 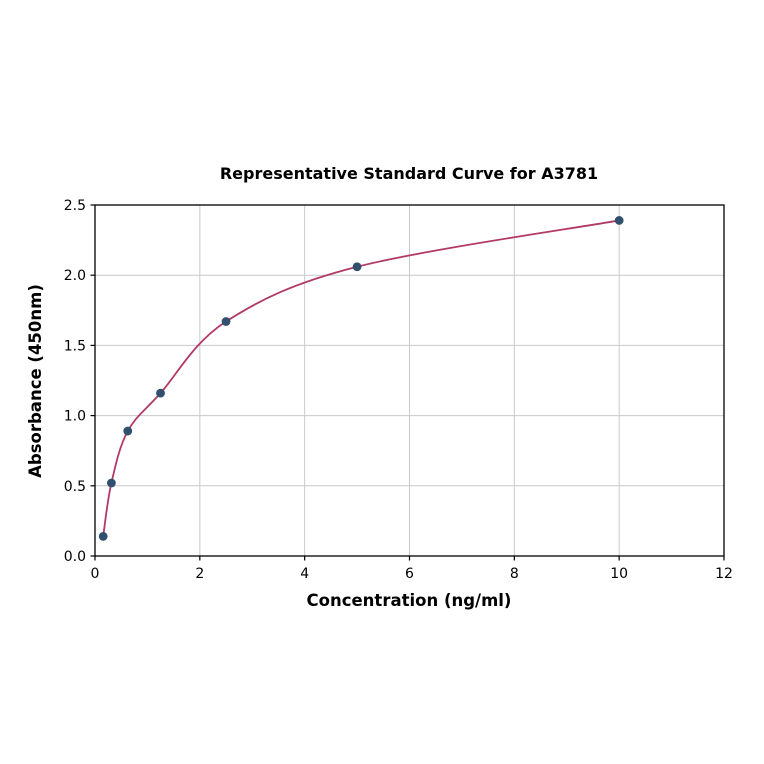 I want to click on y-tick-label: 1.5, so click(x=75, y=346).